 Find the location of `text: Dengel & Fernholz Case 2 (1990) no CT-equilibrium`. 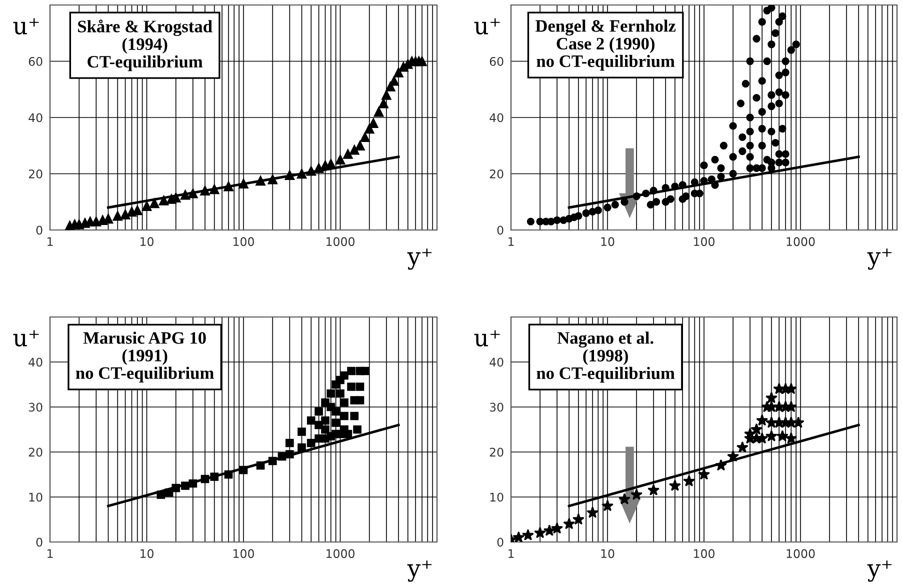

text: Dengel & Fernholz Case 2 (1990) no CT-equilibrium is located at coordinates (605, 45).